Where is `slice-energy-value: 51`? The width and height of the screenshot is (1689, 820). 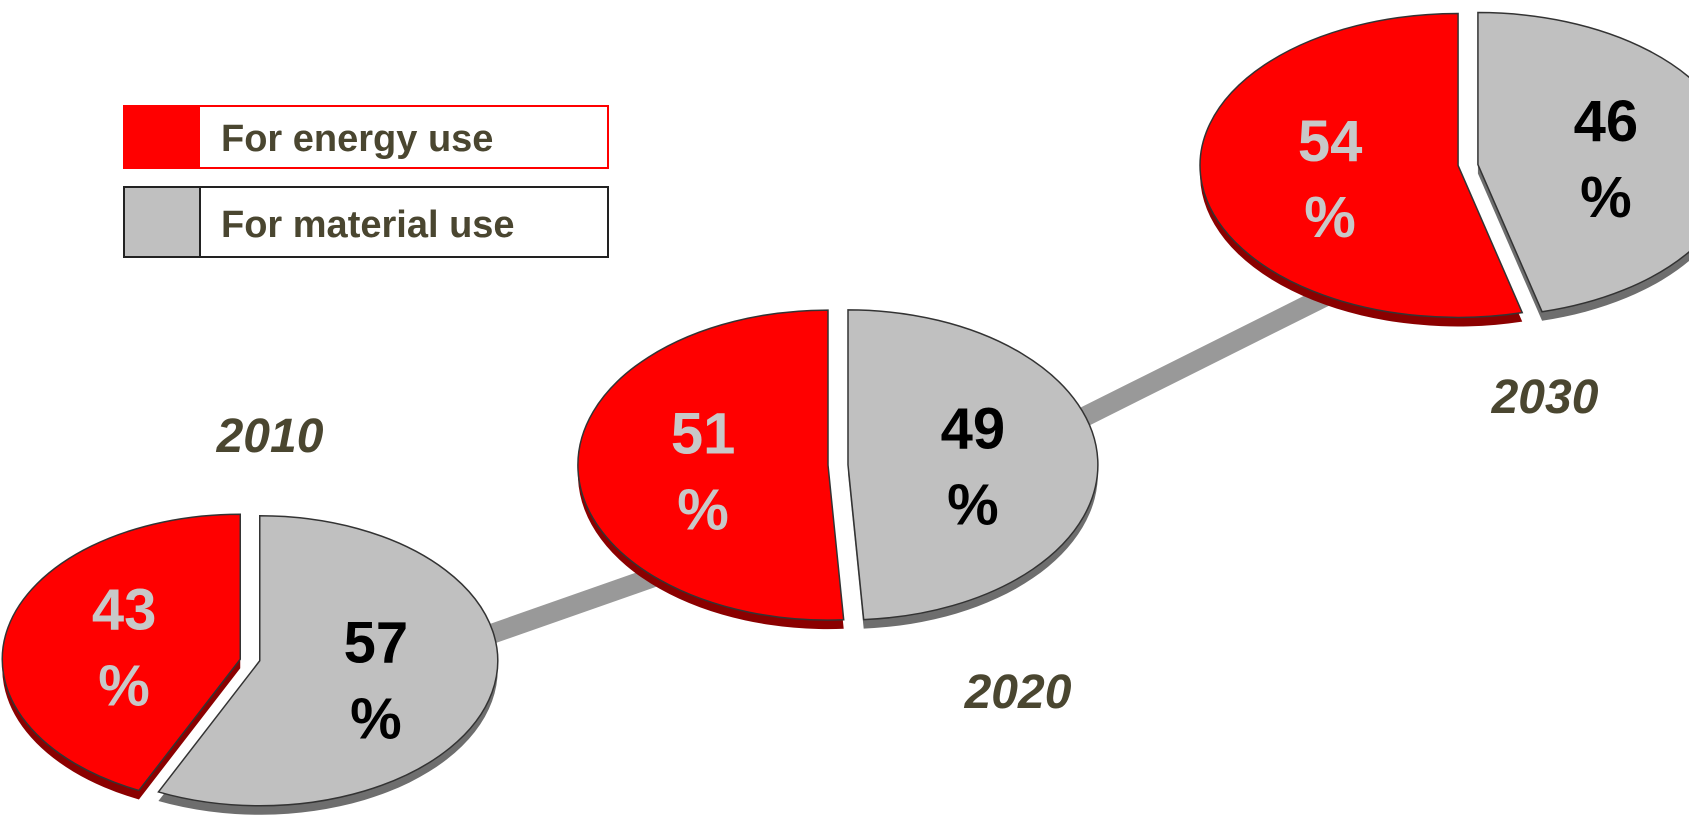
slice-energy-value: 51 is located at coordinates (703, 434).